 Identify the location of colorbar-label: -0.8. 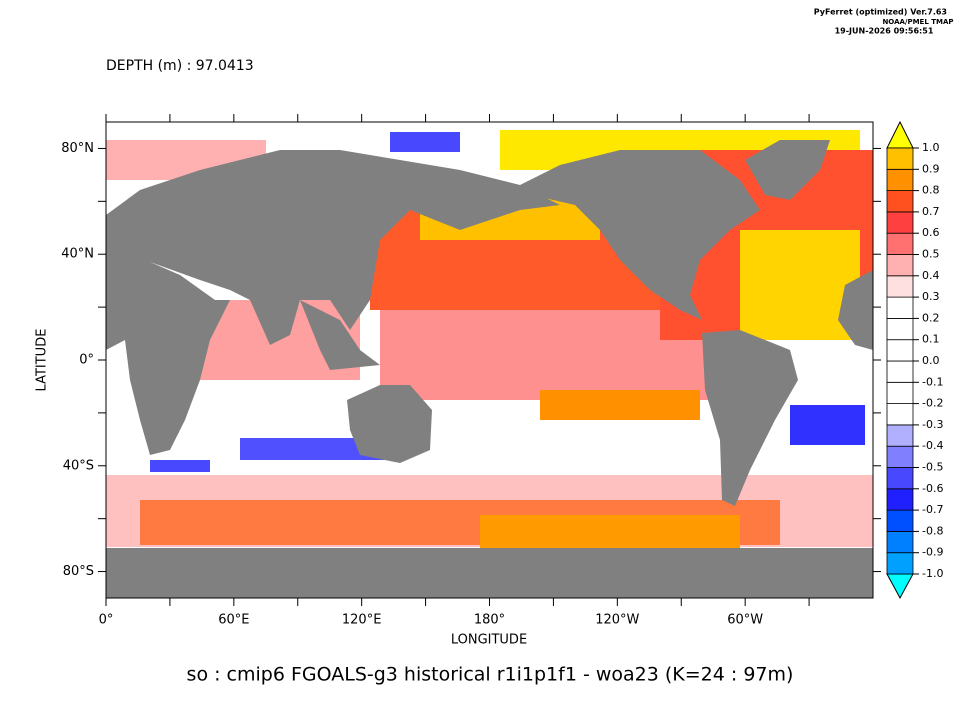
(932, 530).